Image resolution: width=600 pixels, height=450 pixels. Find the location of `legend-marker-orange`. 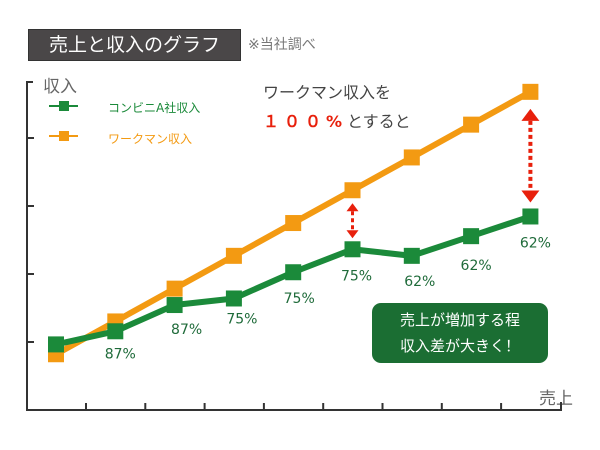

legend-marker-orange is located at coordinates (64, 136).